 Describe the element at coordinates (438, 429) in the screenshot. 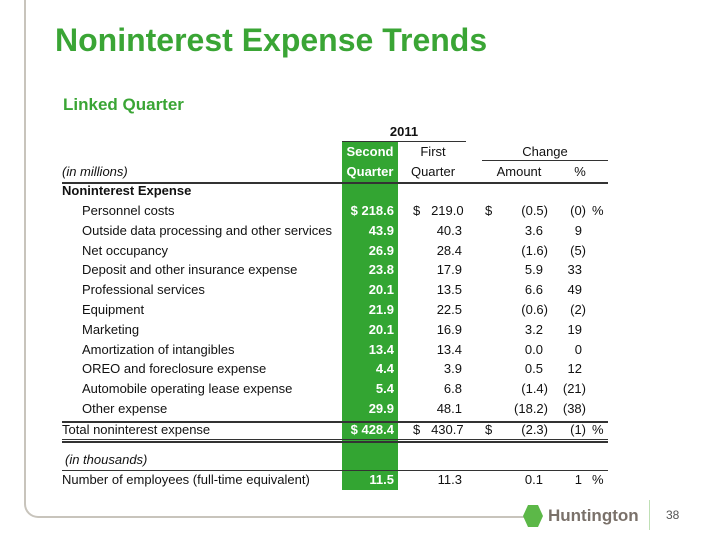

I see `total-q1: $ 430.7` at that location.